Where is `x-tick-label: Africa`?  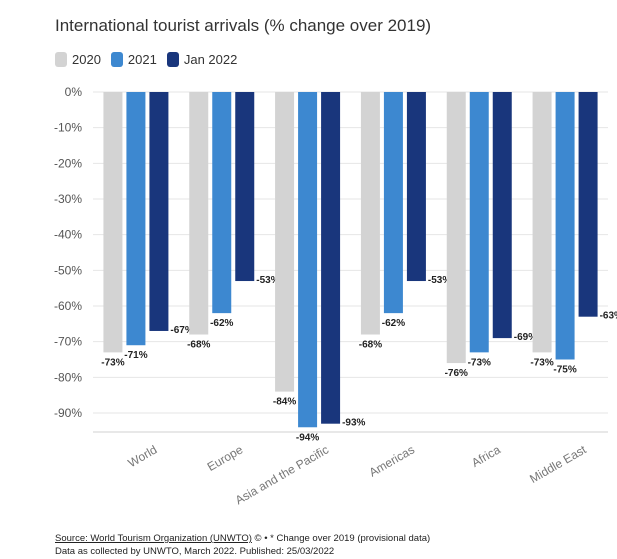
x-tick-label: Africa is located at coordinates (486, 456).